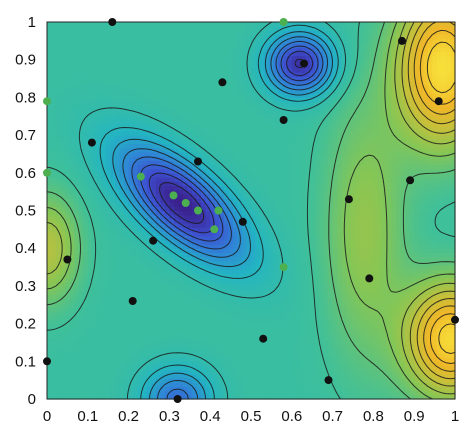 The image size is (474, 440). Describe the element at coordinates (291, 416) in the screenshot. I see `x-tick-label: 0.6` at that location.